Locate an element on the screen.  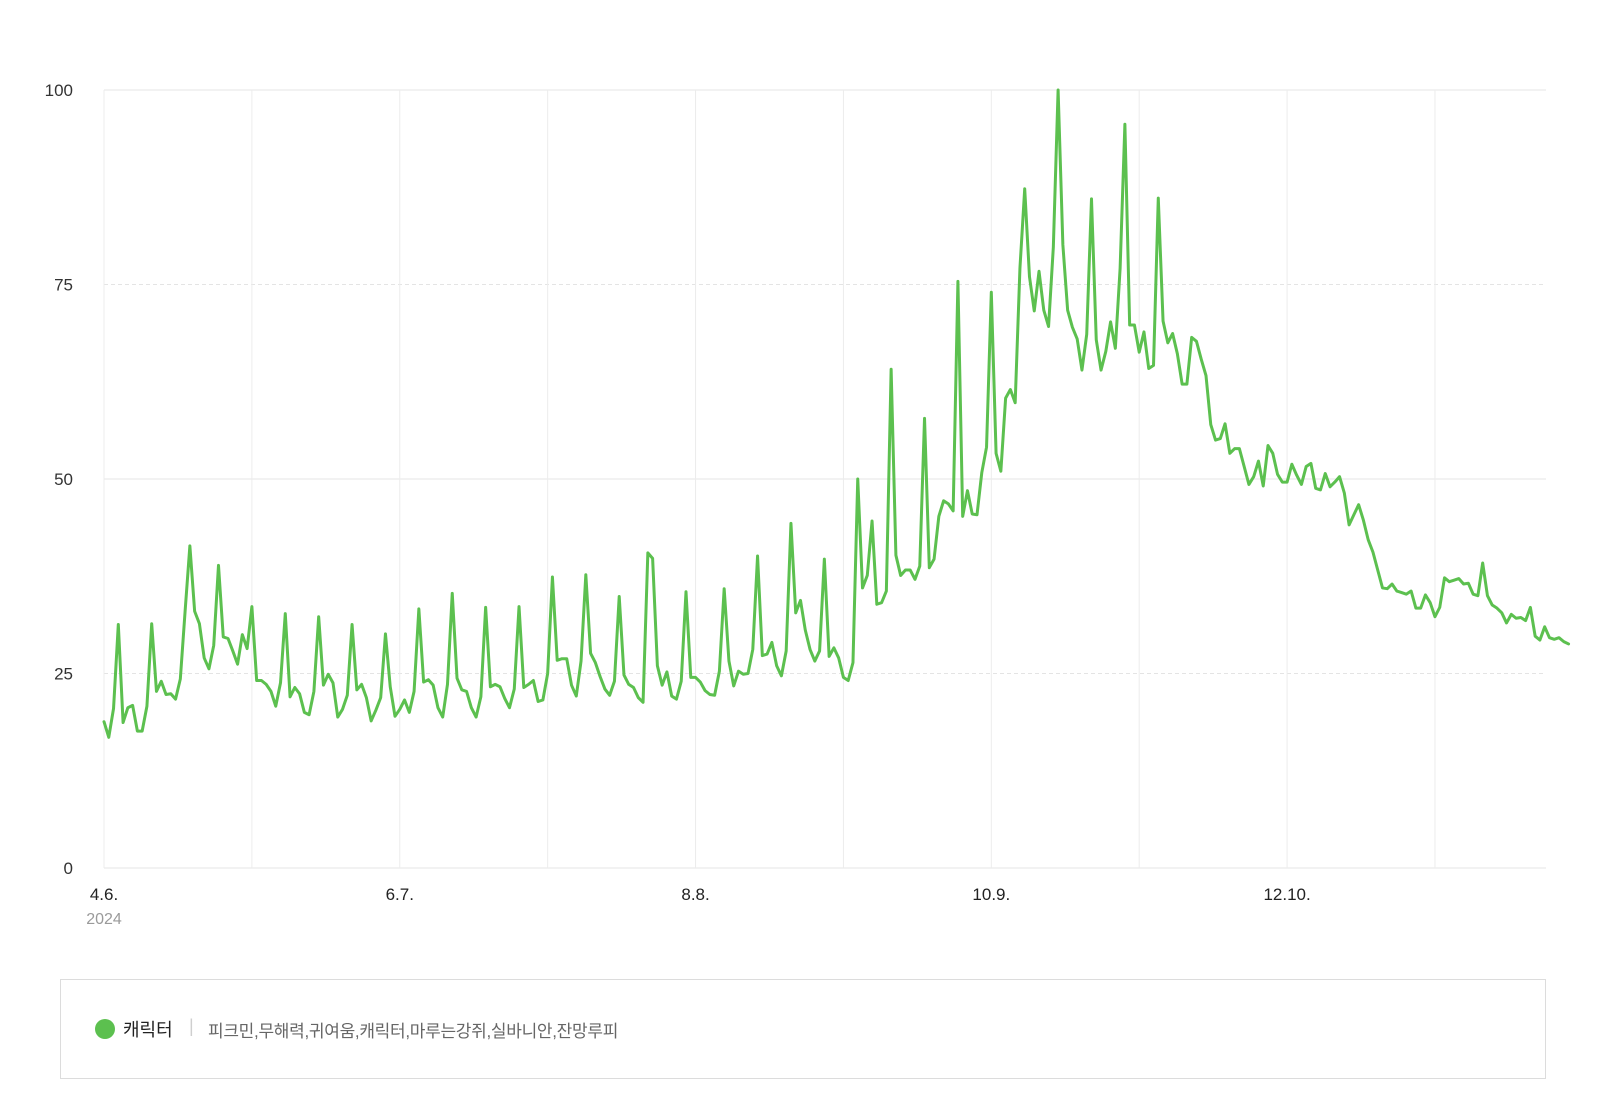
x-tick-label: 10.9. is located at coordinates (991, 894).